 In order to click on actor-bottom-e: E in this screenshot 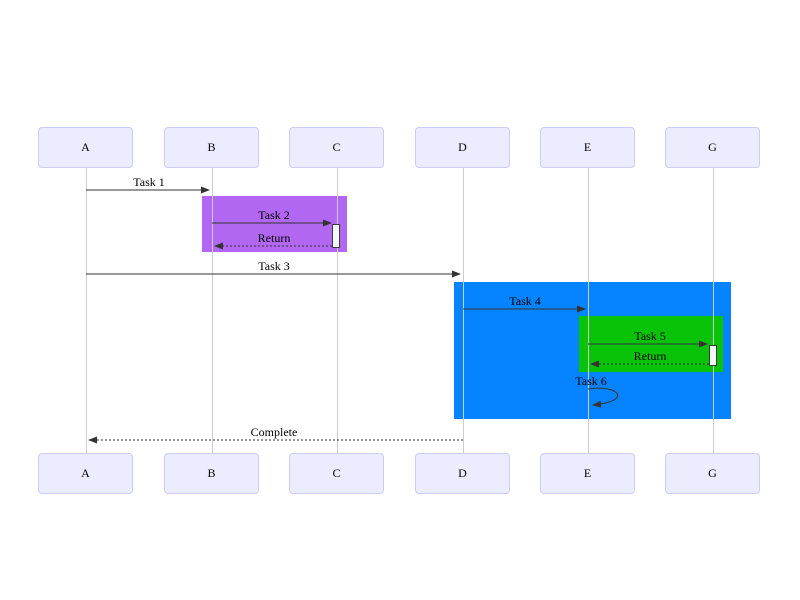, I will do `click(587, 473)`.